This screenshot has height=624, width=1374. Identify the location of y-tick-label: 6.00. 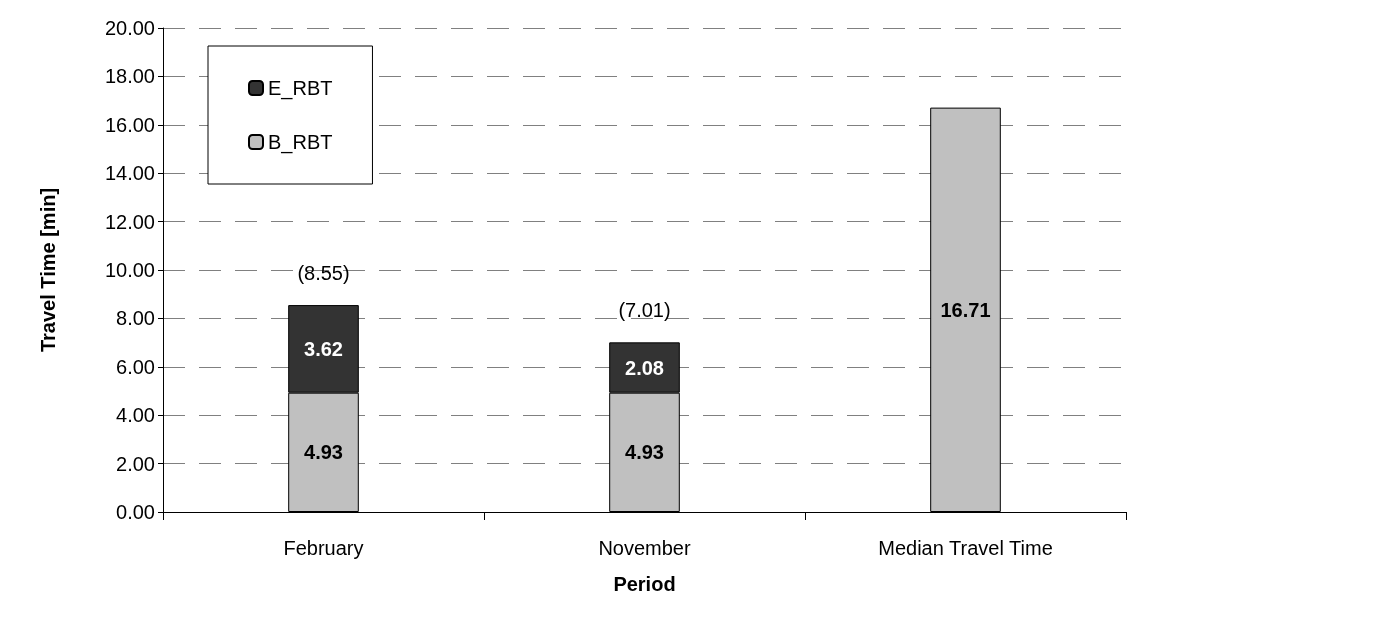
(135, 366).